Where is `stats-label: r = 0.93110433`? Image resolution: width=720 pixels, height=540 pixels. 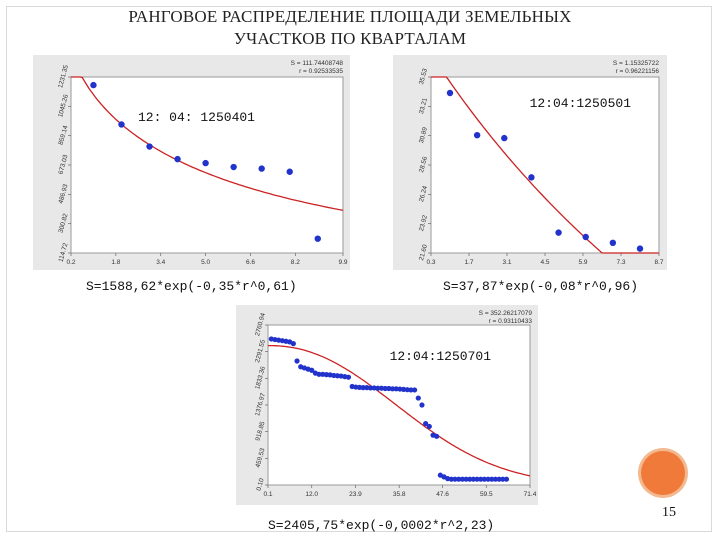
stats-label: r = 0.93110433 is located at coordinates (511, 321).